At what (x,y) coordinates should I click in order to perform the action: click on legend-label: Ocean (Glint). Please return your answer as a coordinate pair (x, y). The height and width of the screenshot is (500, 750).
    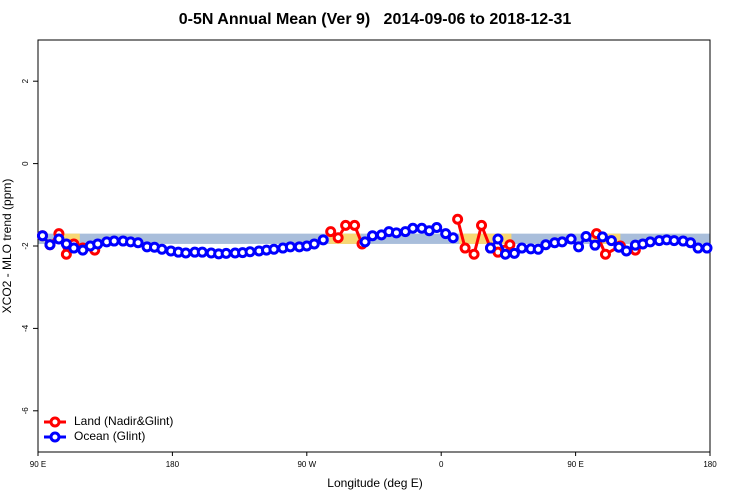
    Looking at the image, I should click on (109, 436).